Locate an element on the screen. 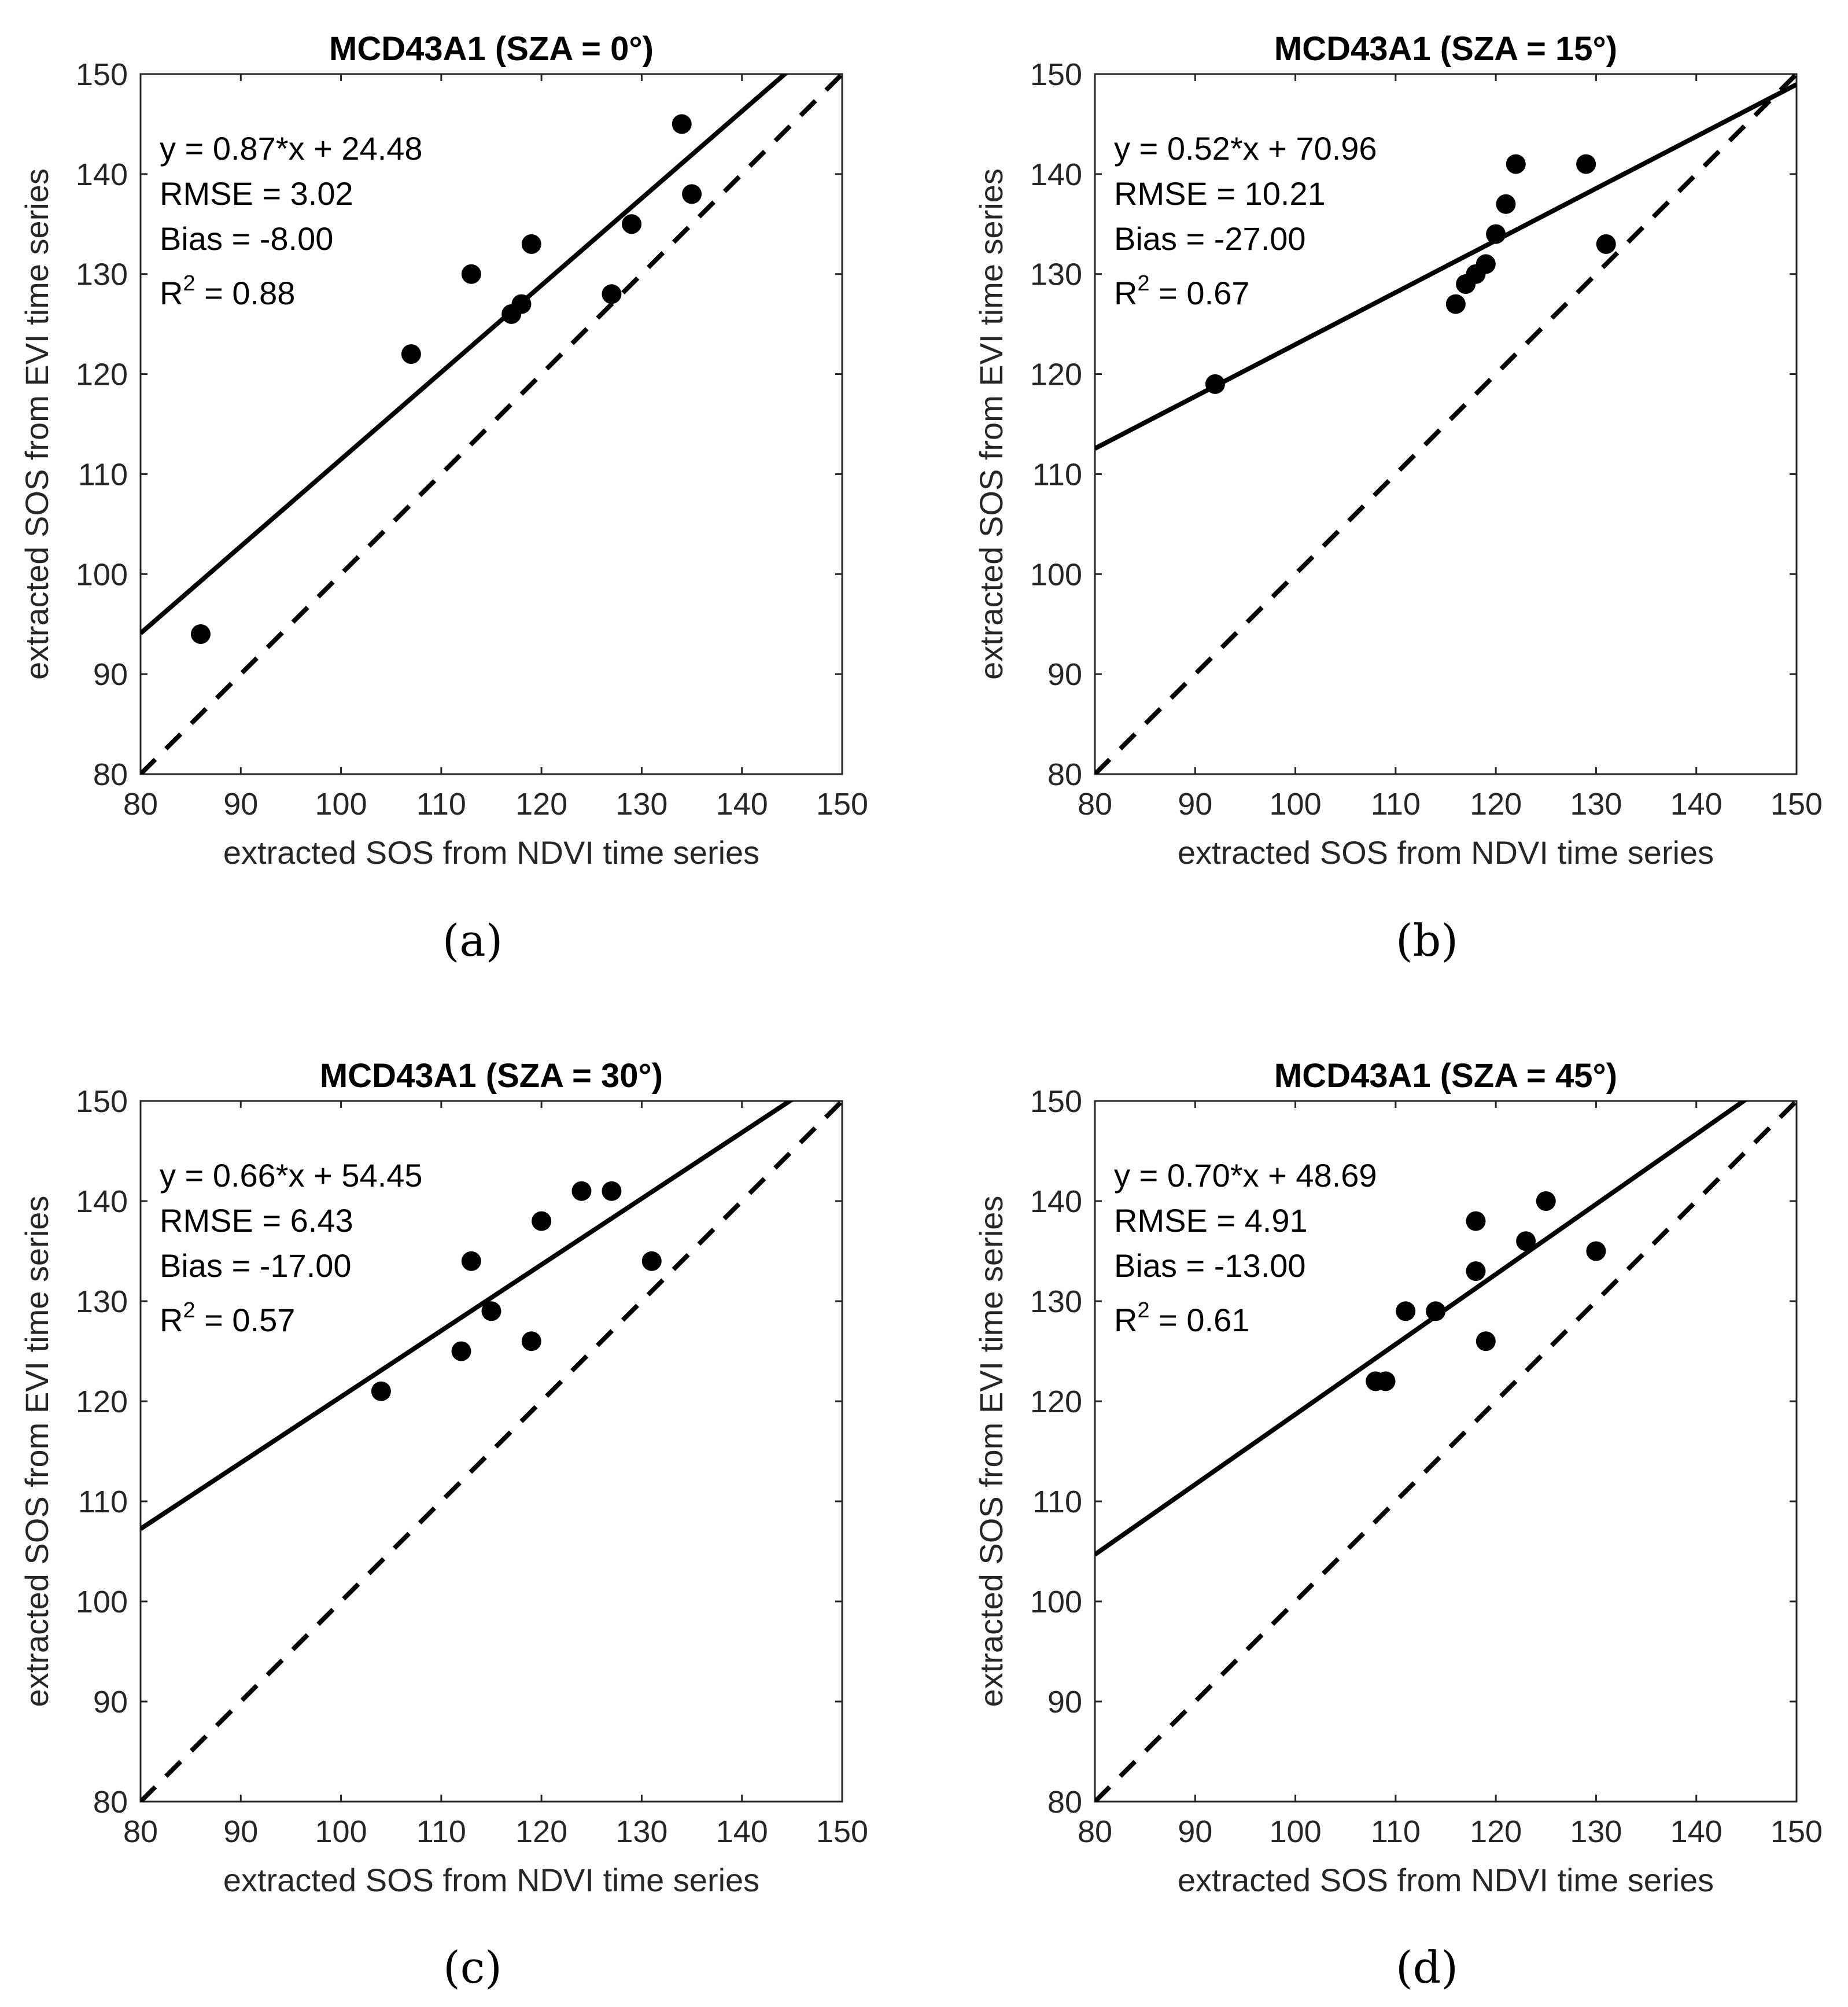 Image resolution: width=1848 pixels, height=2007 pixels. panel-label: (d) is located at coordinates (1427, 1967).